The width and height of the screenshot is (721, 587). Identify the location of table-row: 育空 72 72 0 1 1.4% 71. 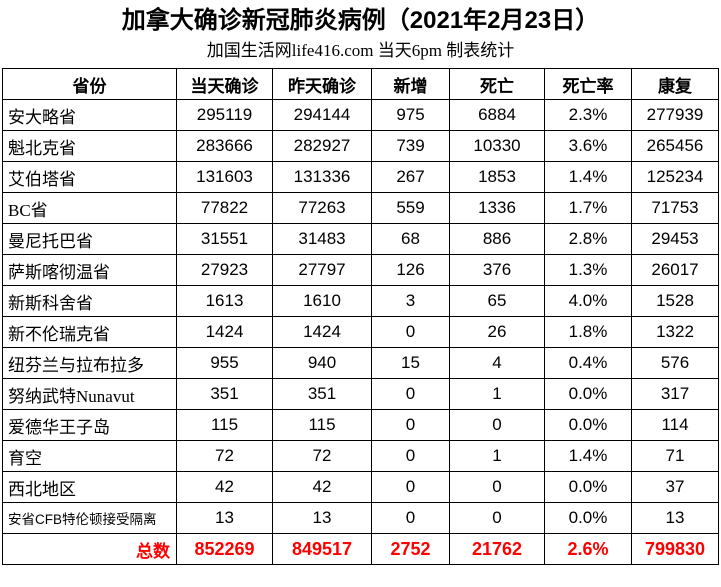
(360, 456).